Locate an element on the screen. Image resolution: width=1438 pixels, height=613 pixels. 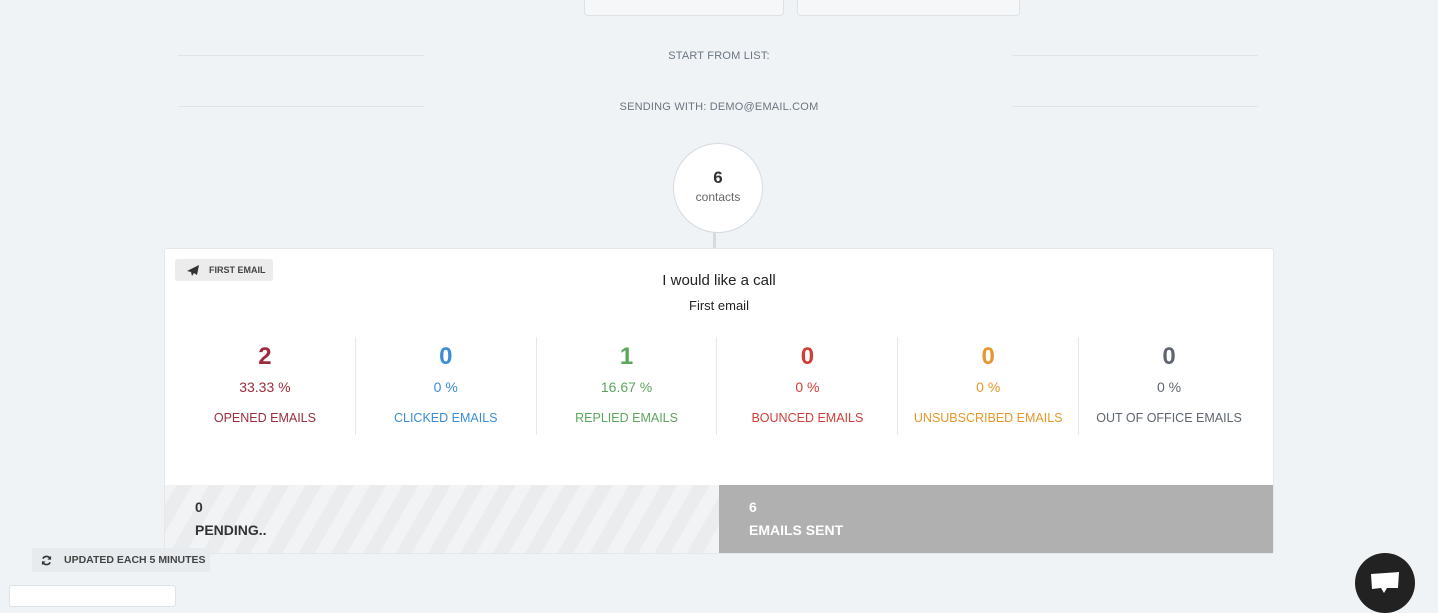
refresh-icon is located at coordinates (46, 560).